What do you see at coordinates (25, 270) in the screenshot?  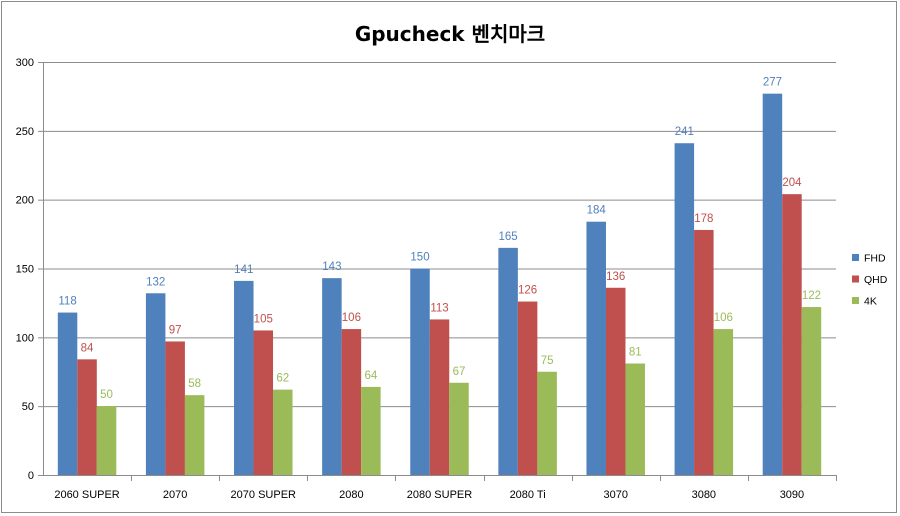 I see `y-tick-label: 150` at bounding box center [25, 270].